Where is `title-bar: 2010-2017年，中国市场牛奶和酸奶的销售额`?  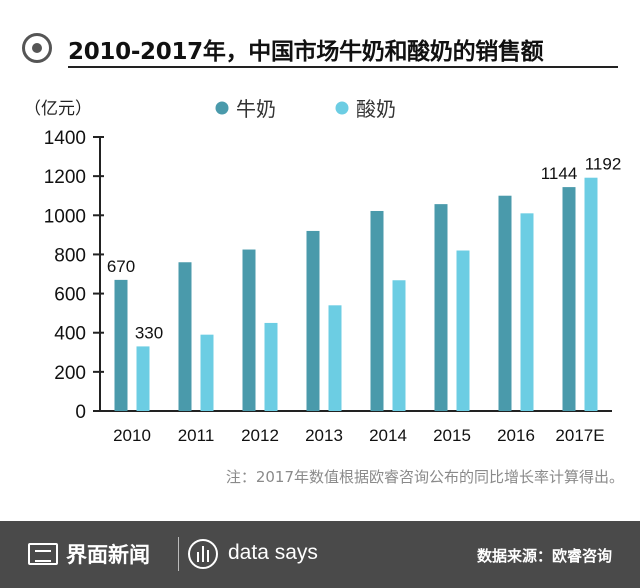 title-bar: 2010-2017年，中国市场牛奶和酸奶的销售额 is located at coordinates (320, 50).